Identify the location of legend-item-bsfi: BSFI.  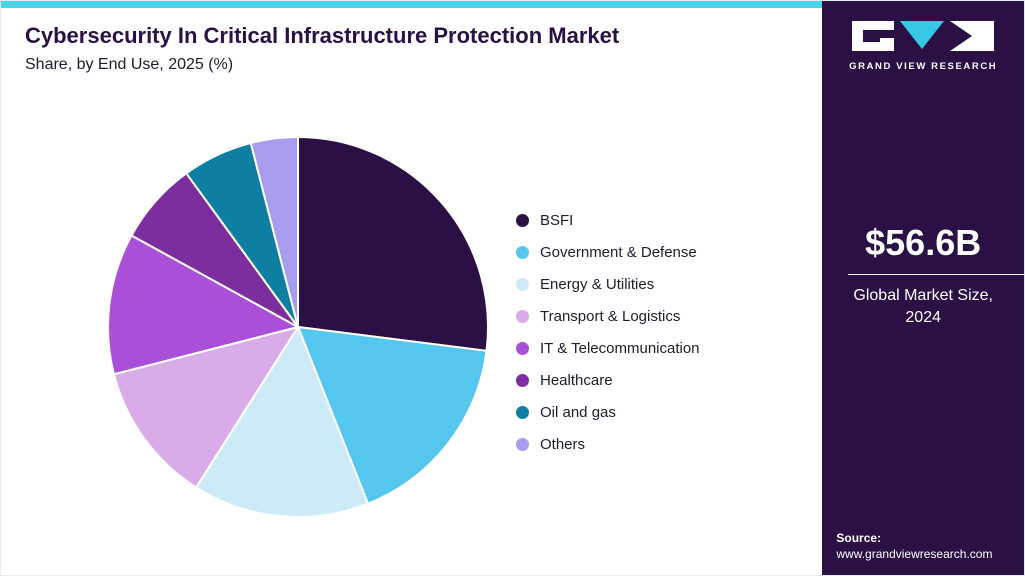
(608, 220).